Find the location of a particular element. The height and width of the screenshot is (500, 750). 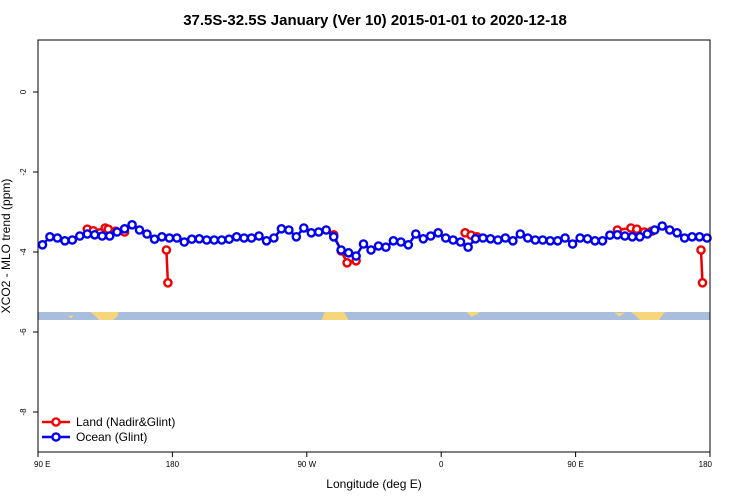

series-layer is located at coordinates (374, 253).